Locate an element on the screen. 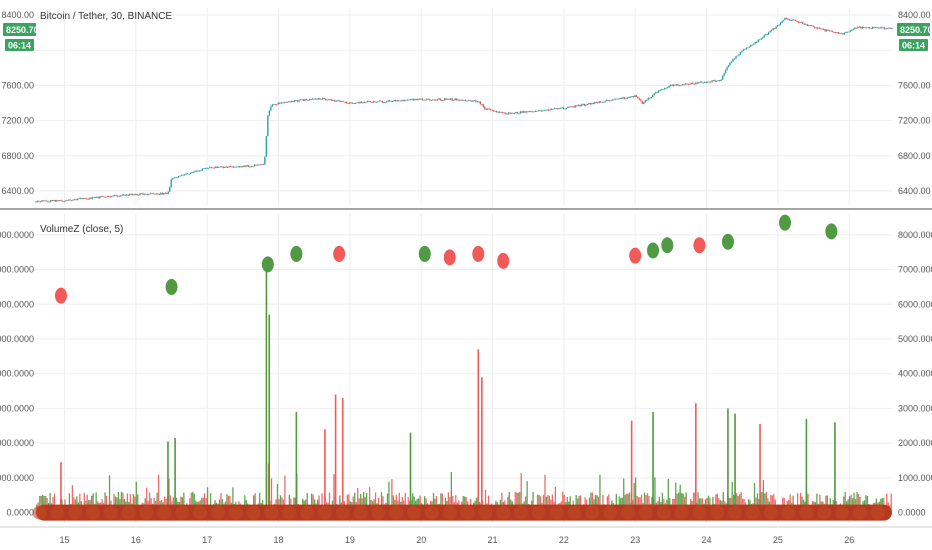  price-axis-right: 8400.00 7600.00 7200.00 6800.00 6400.00 is located at coordinates (914, 103).